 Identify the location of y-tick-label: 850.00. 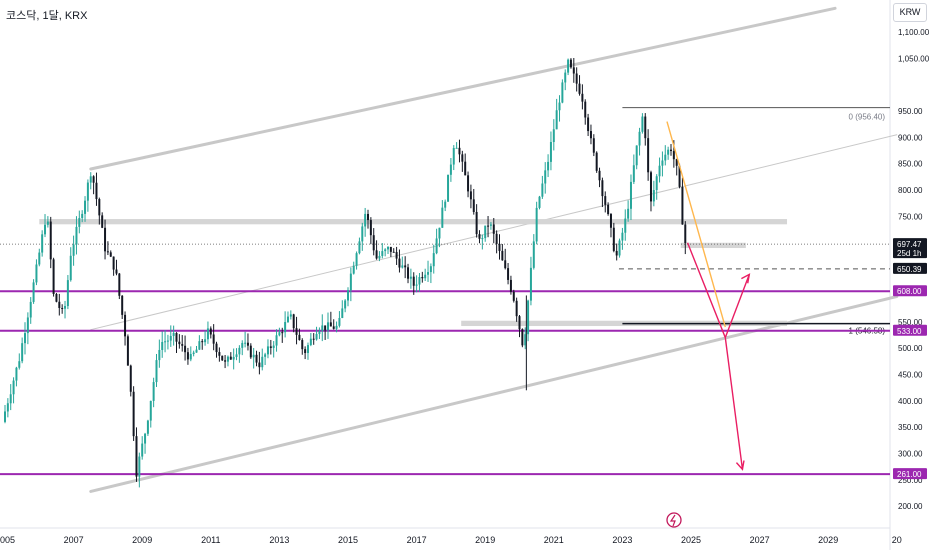
(910, 164).